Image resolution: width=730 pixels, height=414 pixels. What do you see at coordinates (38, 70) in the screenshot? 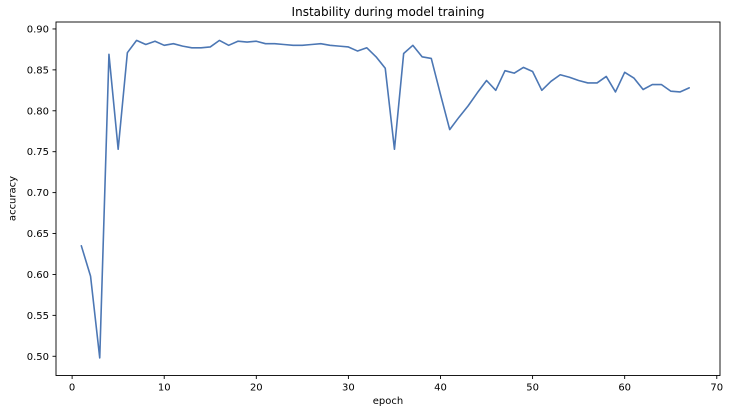
I see `y-tick-label: 0.85` at bounding box center [38, 70].